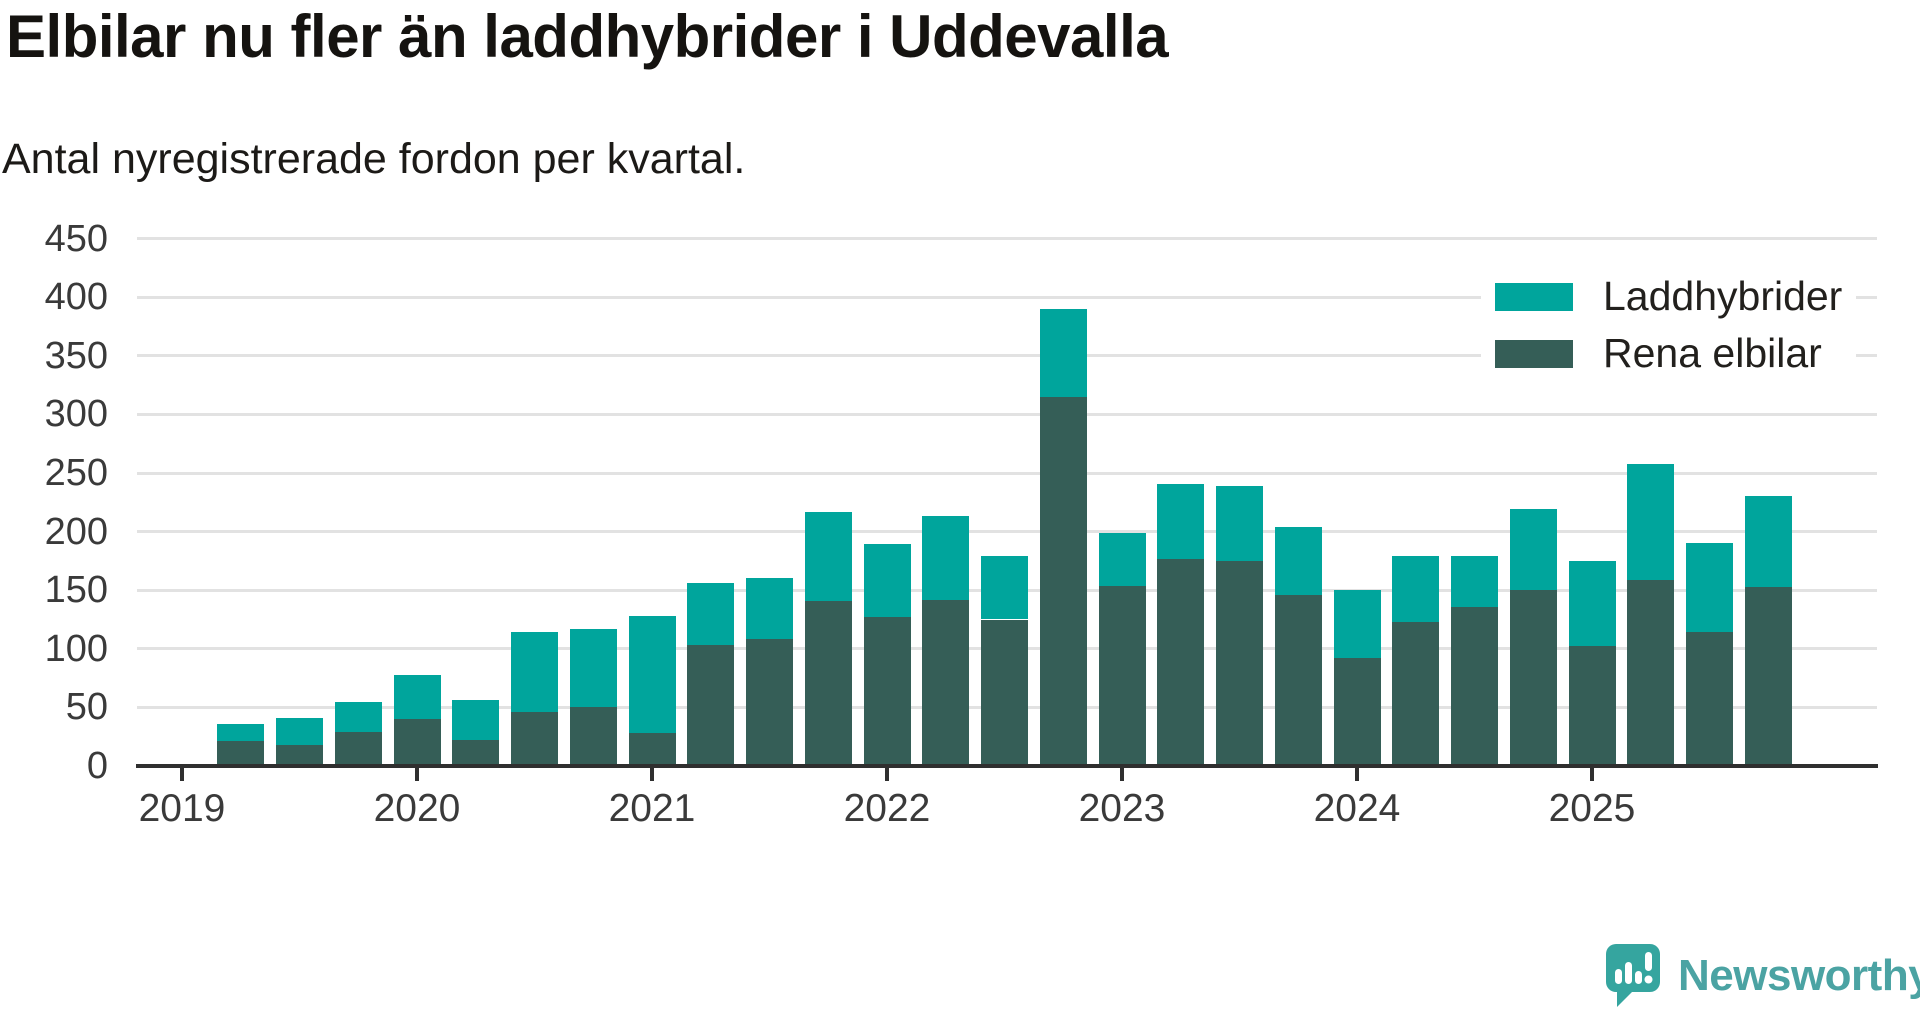  What do you see at coordinates (1533, 550) in the screenshot?
I see `bar-2024-Q4-laddhybrider` at bounding box center [1533, 550].